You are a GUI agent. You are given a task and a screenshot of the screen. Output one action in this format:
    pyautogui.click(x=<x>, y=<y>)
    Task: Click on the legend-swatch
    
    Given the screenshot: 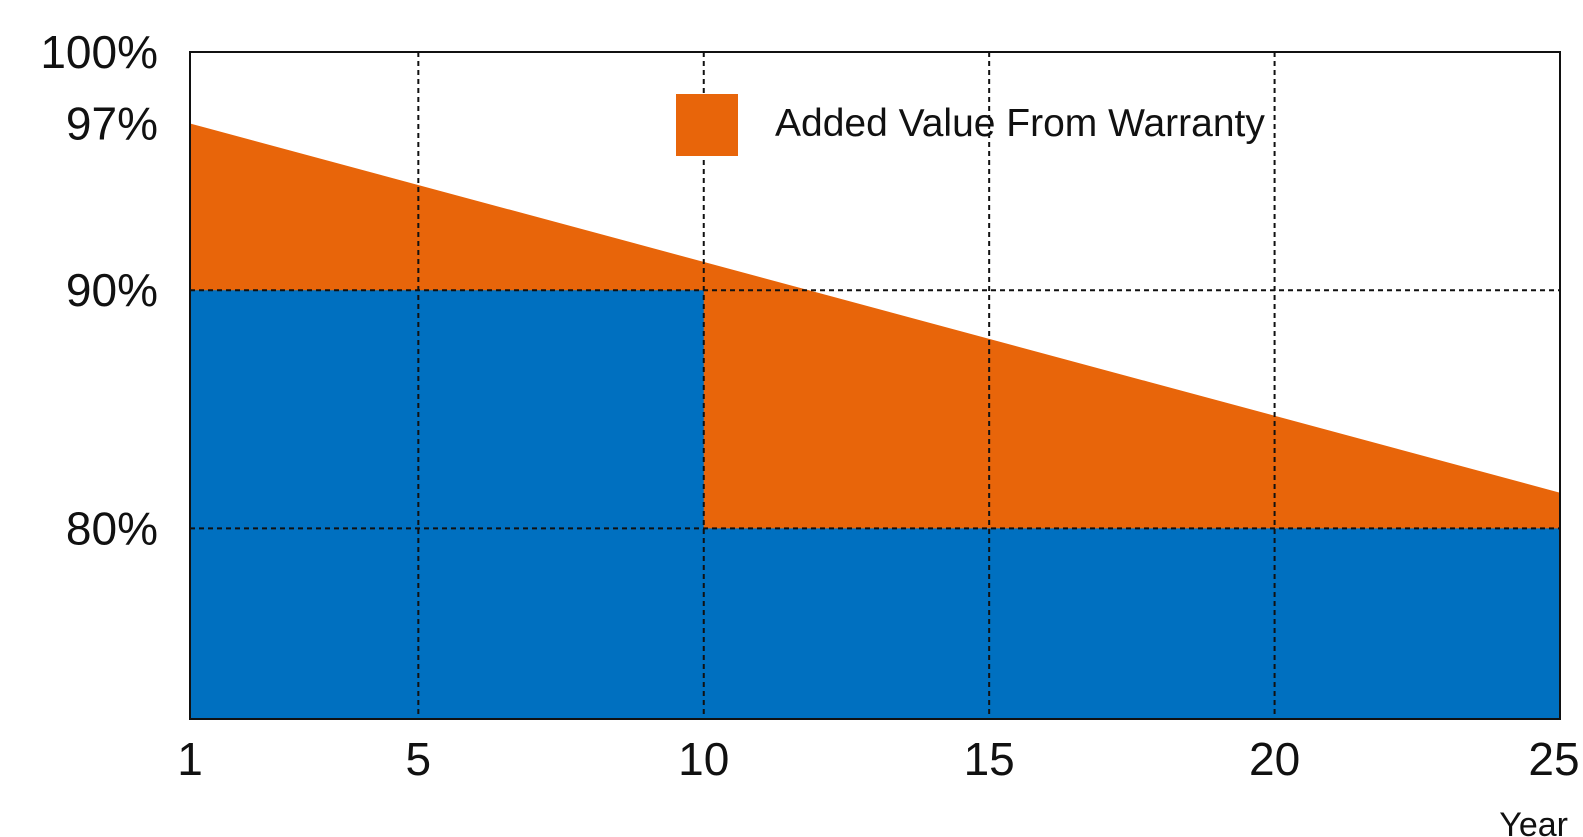 What is the action you would take?
    pyautogui.click(x=707, y=125)
    